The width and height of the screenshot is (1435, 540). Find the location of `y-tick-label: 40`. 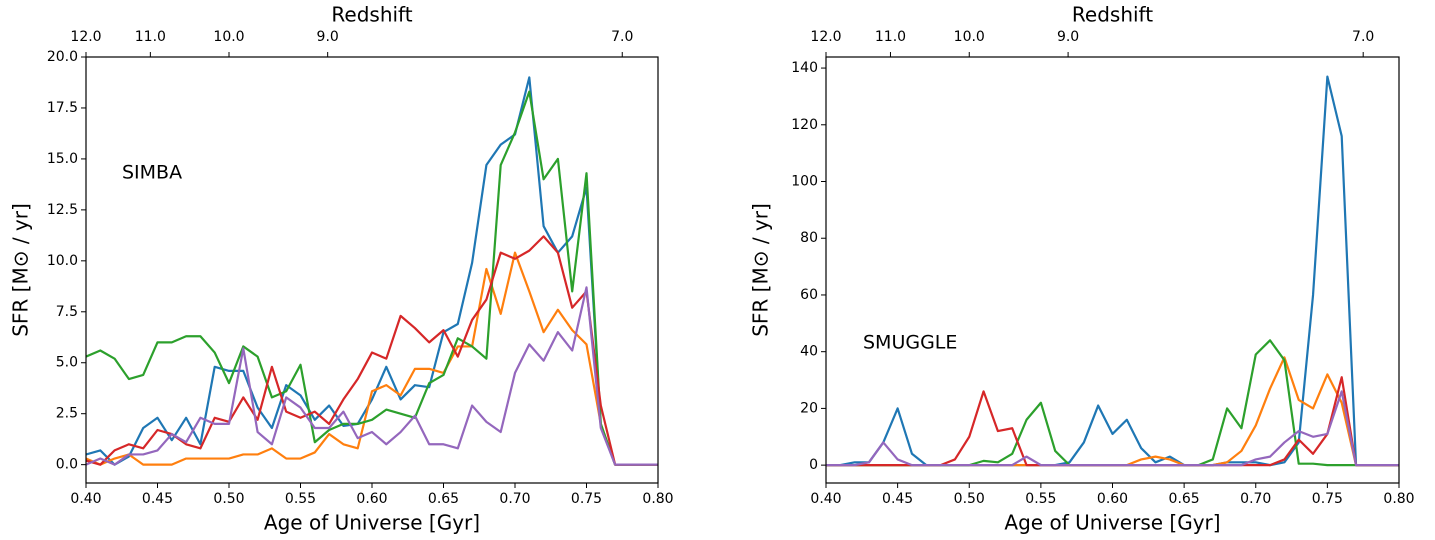

y-tick-label: 40 is located at coordinates (809, 352).